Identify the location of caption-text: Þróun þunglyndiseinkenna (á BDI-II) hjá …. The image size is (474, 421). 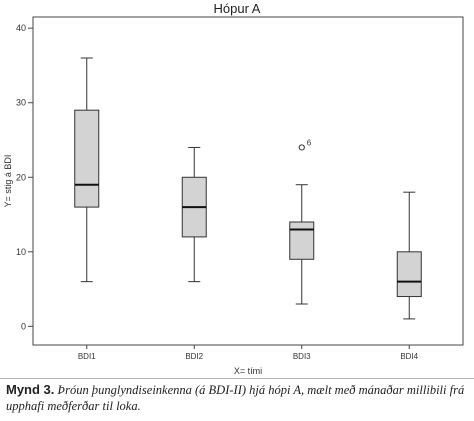
(235, 398).